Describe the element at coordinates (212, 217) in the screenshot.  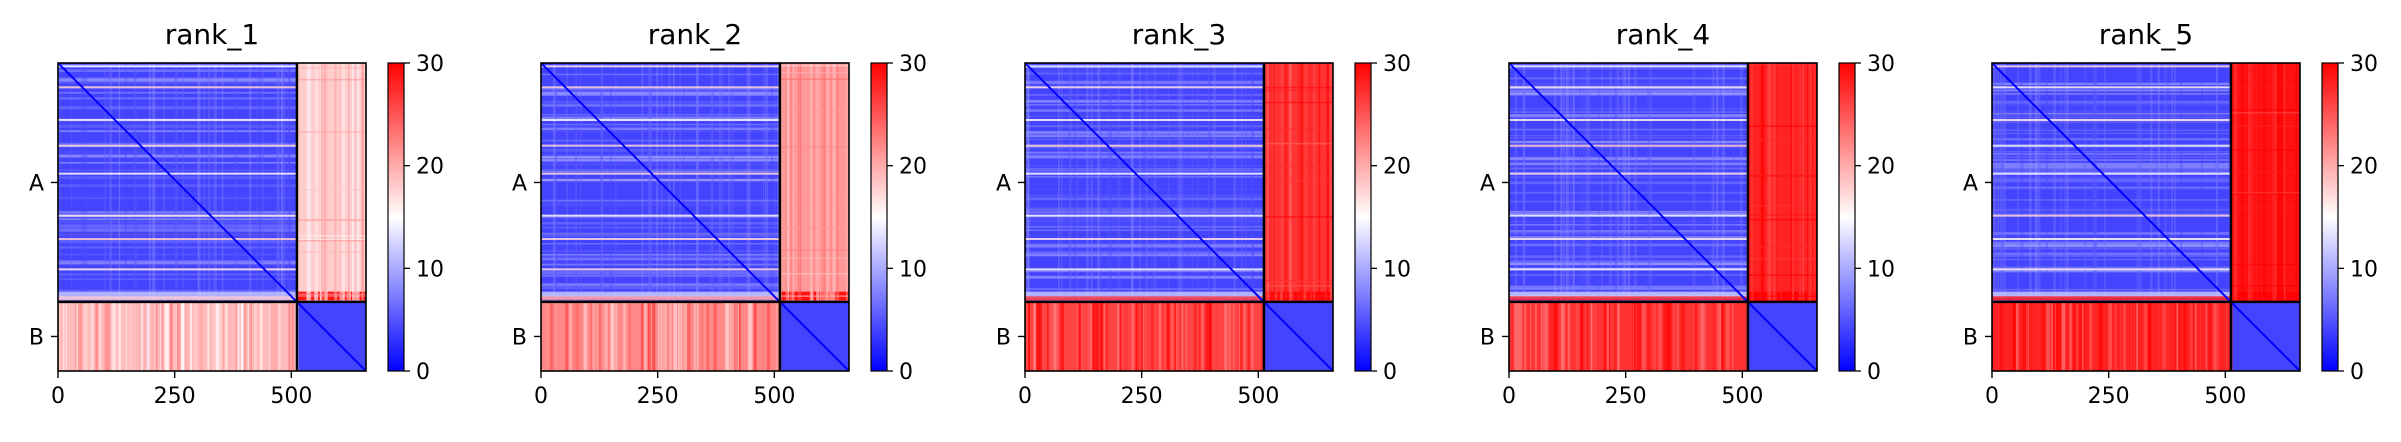
I see `heatmap-cells` at that location.